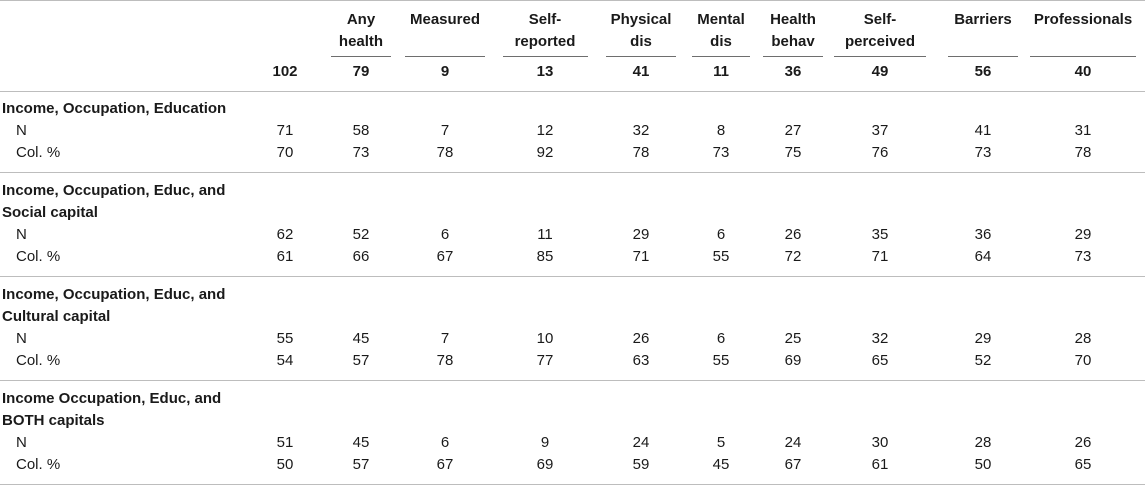 Image resolution: width=1145 pixels, height=485 pixels. What do you see at coordinates (641, 360) in the screenshot?
I see `table-cell: 63` at bounding box center [641, 360].